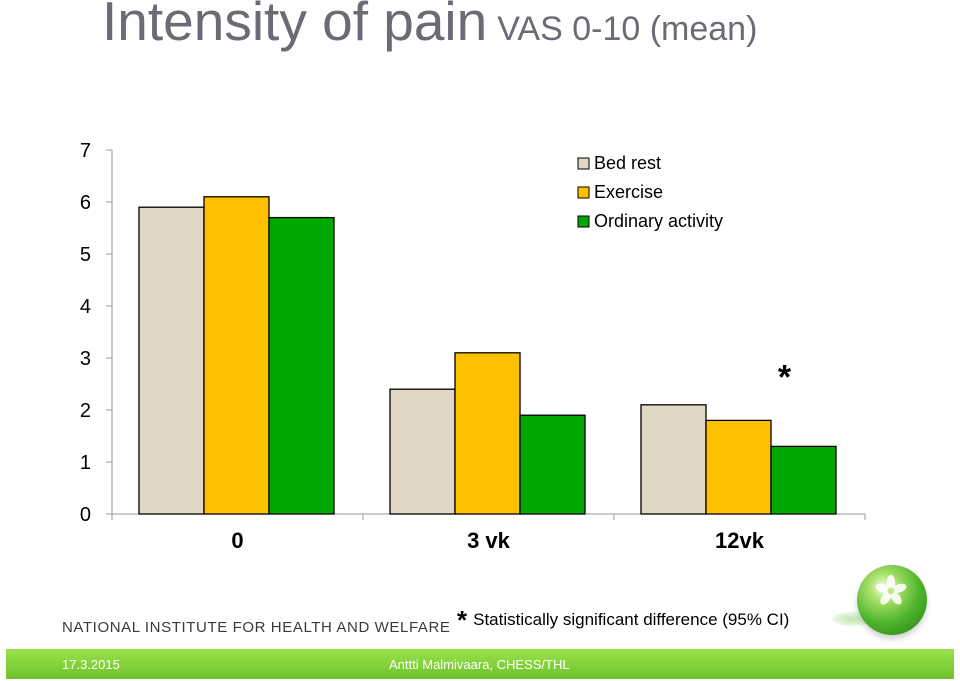 The width and height of the screenshot is (960, 681). I want to click on legend: Bed rest Exercise Ordinary activity, so click(650, 192).